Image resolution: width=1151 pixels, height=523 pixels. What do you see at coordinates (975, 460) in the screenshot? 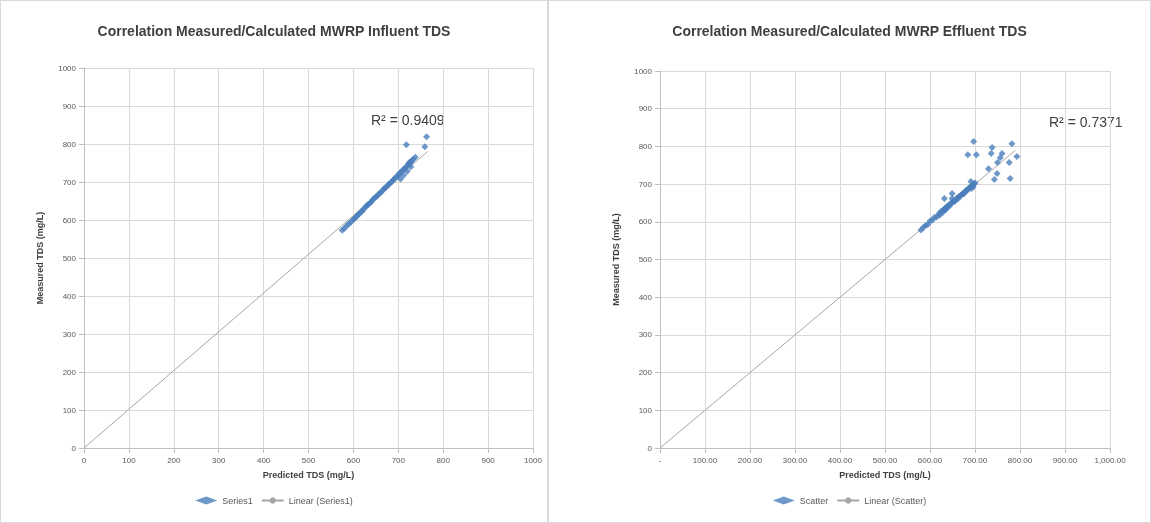
I see `x-tick-label: 700.00` at bounding box center [975, 460].